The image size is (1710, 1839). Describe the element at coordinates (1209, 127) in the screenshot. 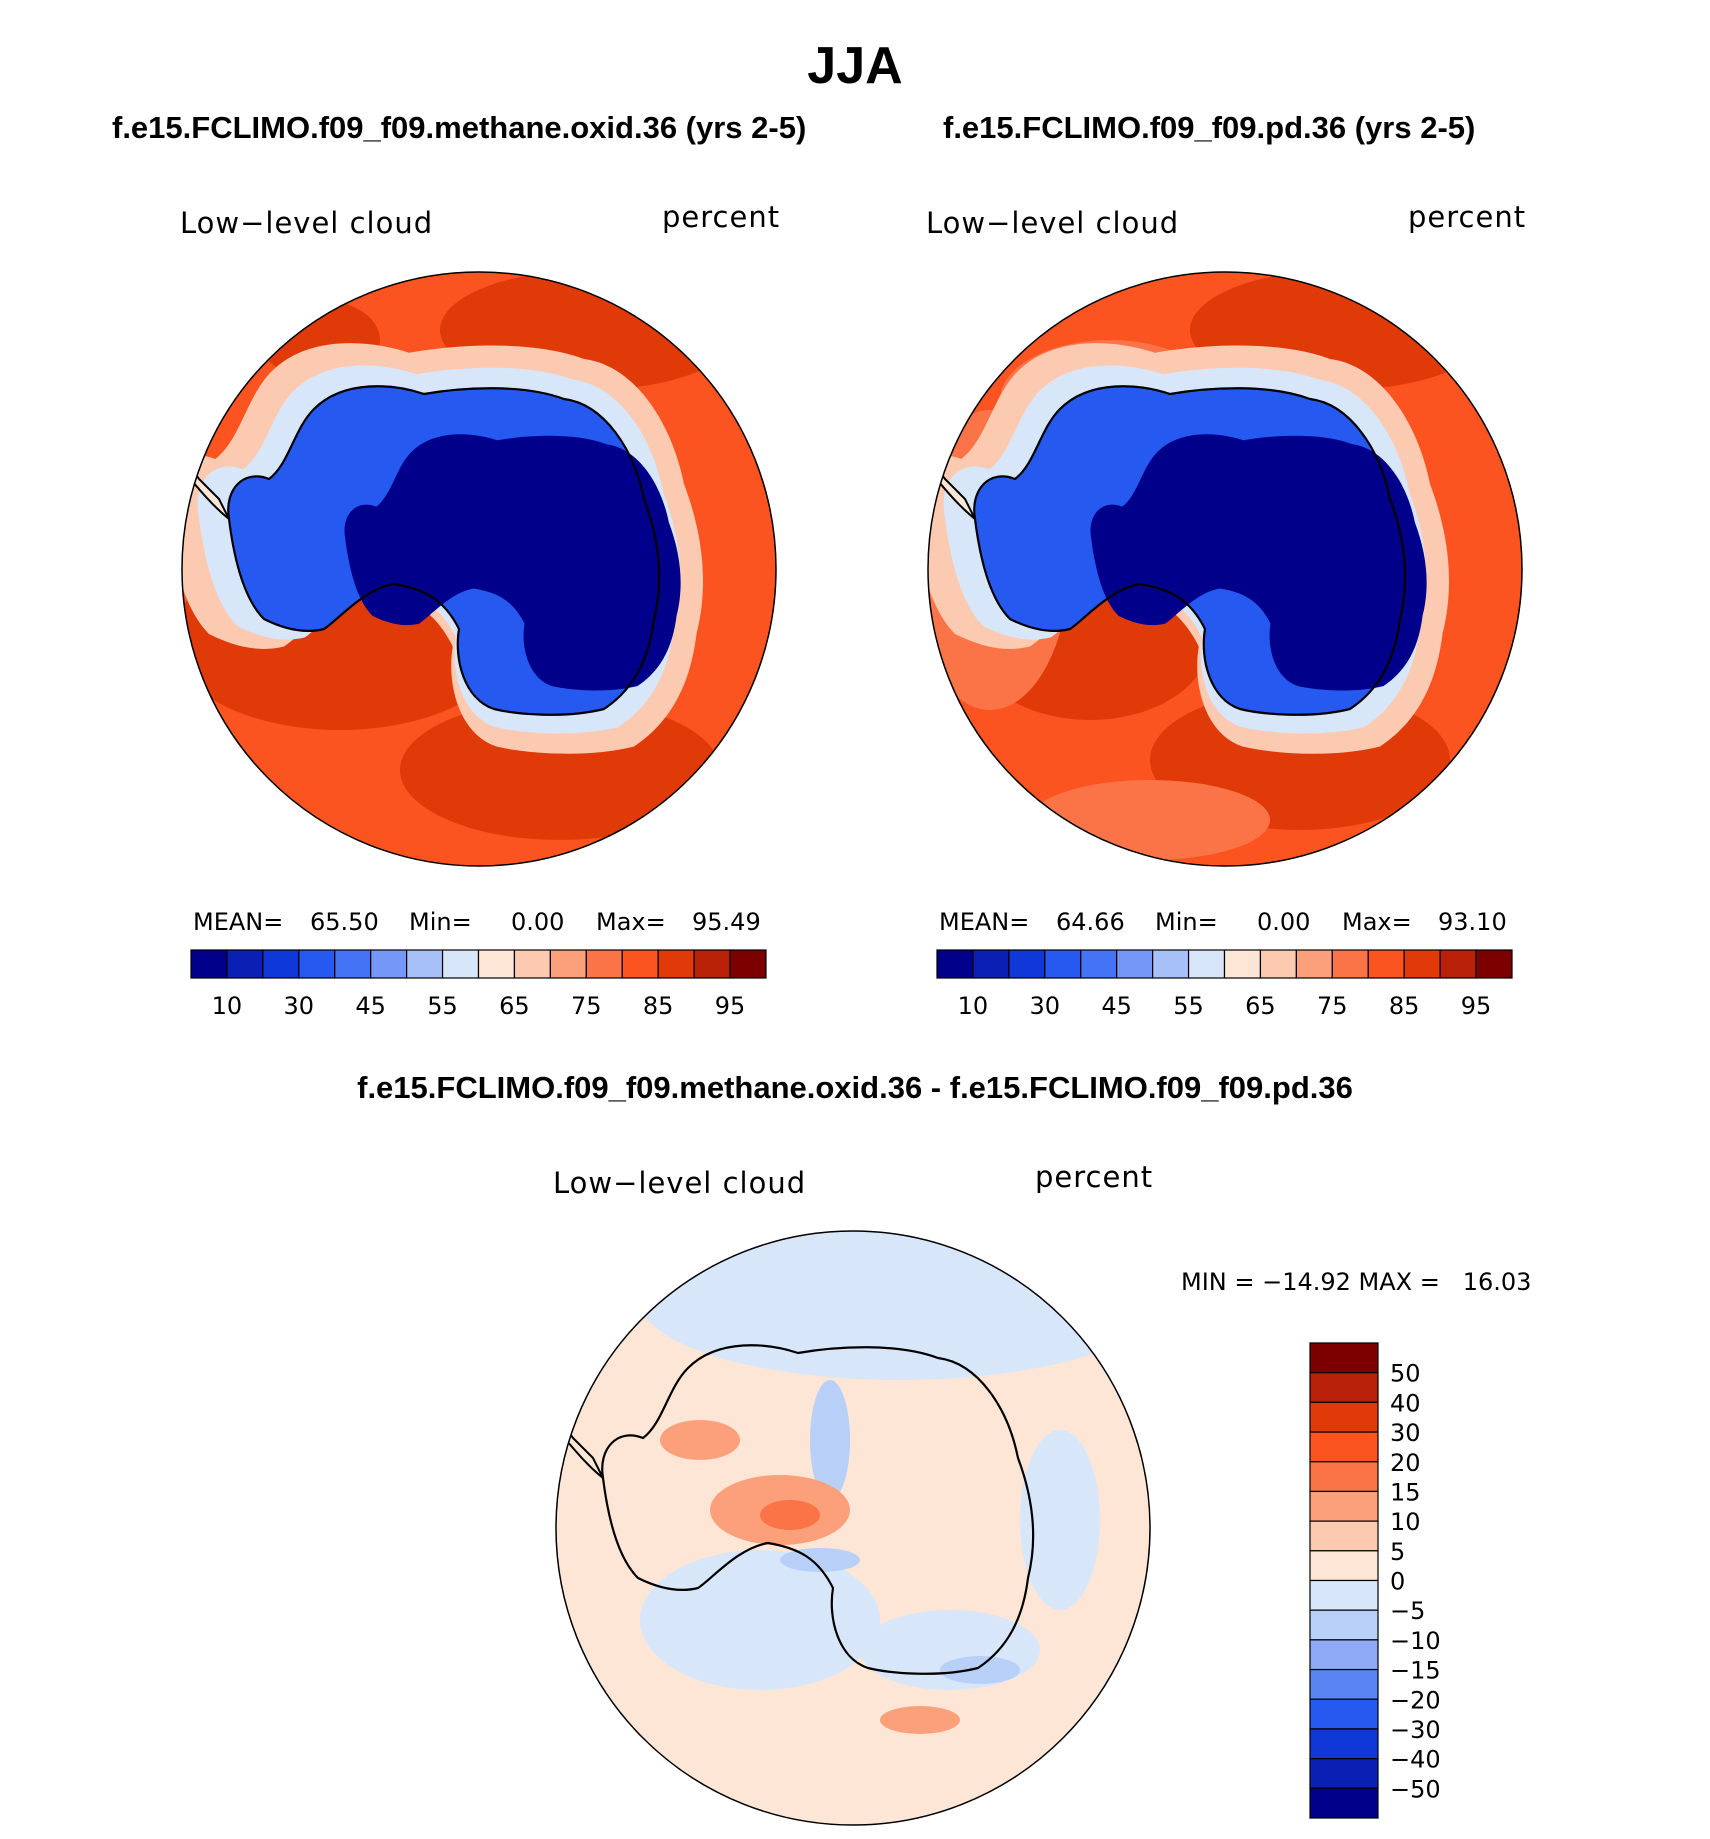

I see `right-panel-title: f.e15.FCLIMO.f09_f09.pd.36 (yrs 2-5)` at that location.